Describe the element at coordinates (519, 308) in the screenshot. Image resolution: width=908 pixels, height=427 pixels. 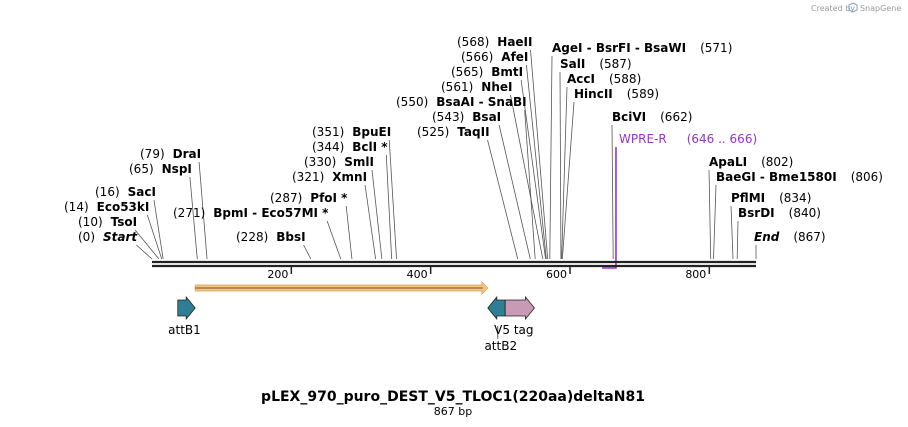
I see `feature-v5-tag-arrow` at that location.